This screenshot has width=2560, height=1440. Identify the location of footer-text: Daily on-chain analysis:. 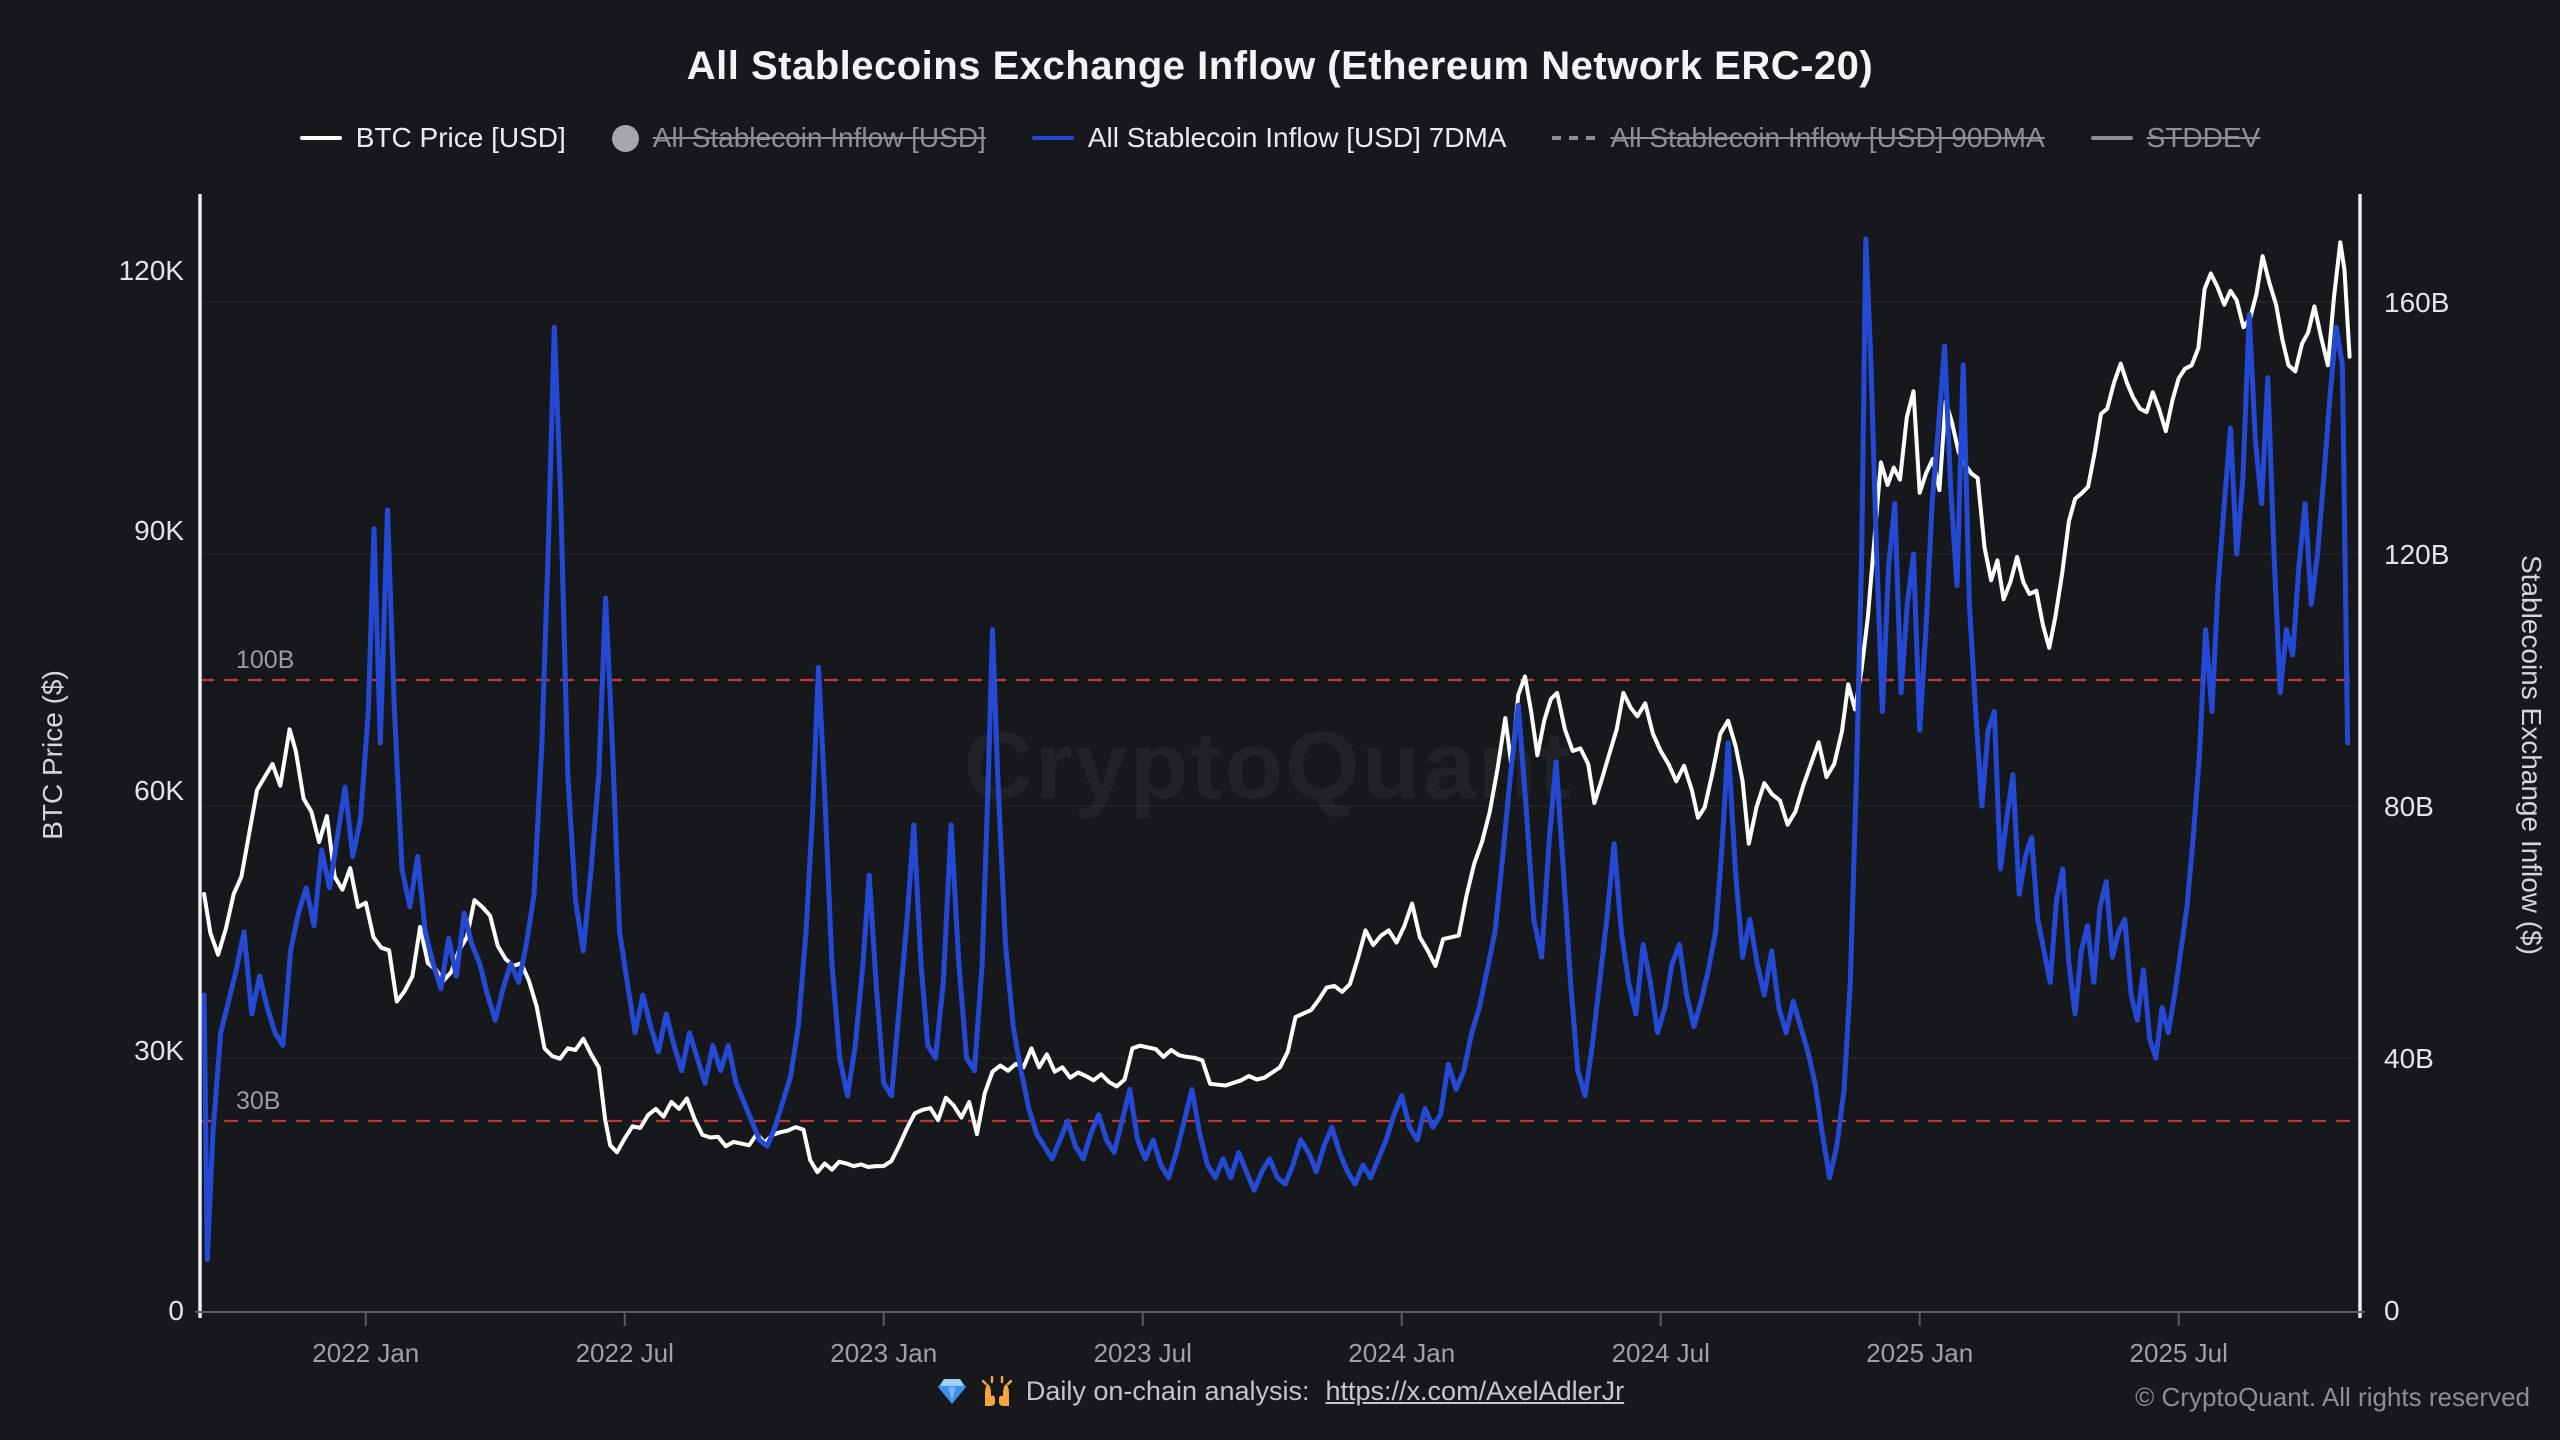
(1167, 1390).